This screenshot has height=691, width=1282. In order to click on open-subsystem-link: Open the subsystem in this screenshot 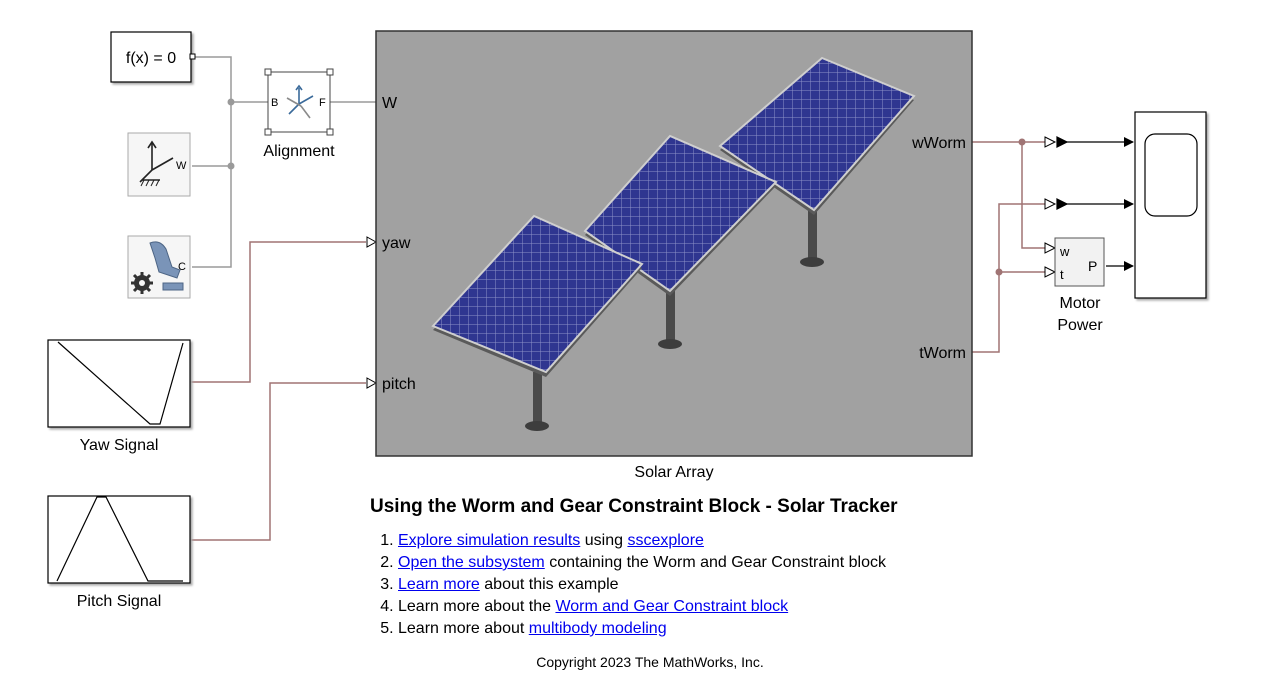, I will do `click(471, 562)`.